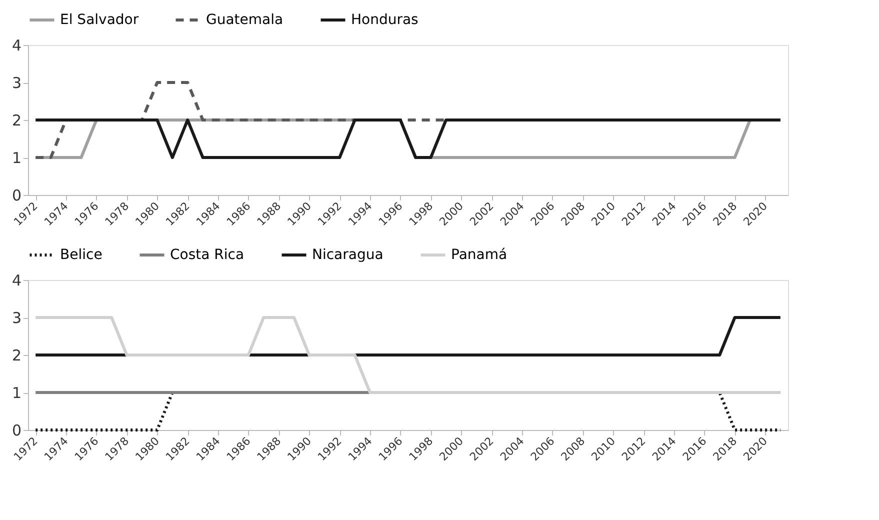  I want to click on legend-label: Costa Rica, so click(207, 255).